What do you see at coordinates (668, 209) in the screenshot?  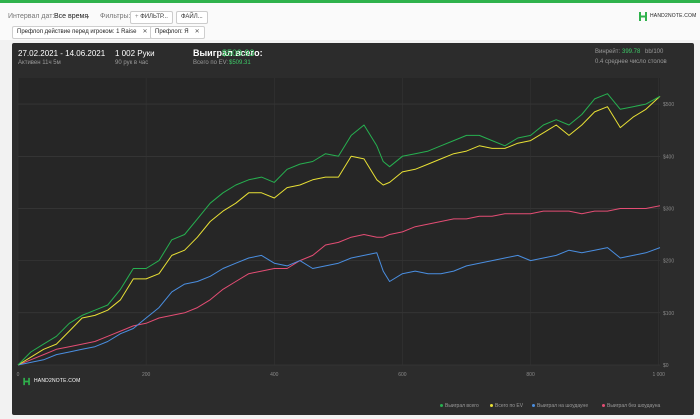 I see `y-tick-label: $300` at bounding box center [668, 209].